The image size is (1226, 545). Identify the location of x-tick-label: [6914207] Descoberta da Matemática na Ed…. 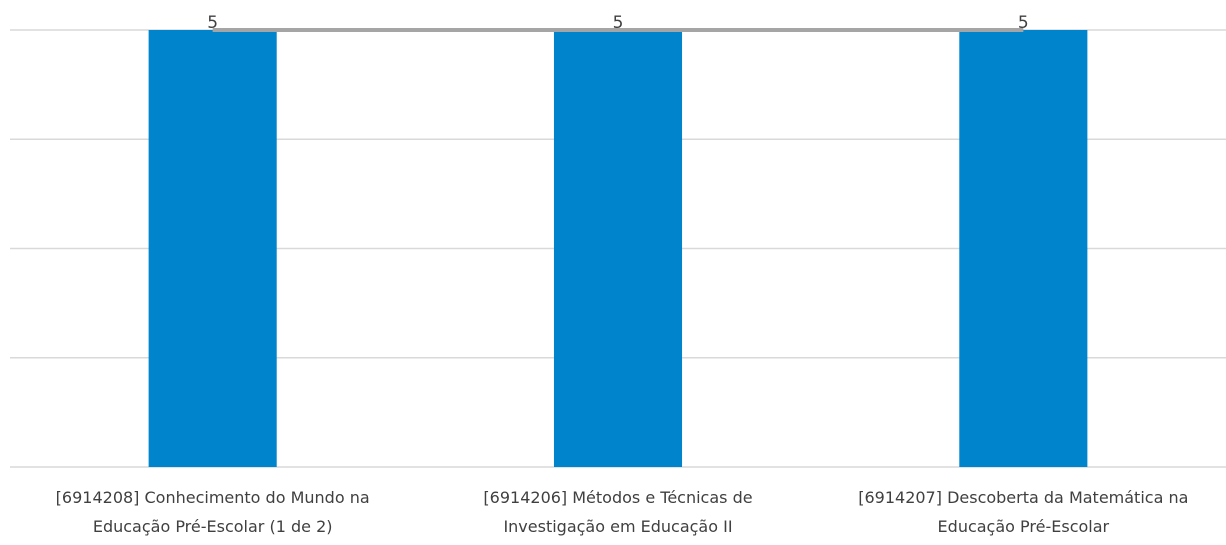
(1023, 512).